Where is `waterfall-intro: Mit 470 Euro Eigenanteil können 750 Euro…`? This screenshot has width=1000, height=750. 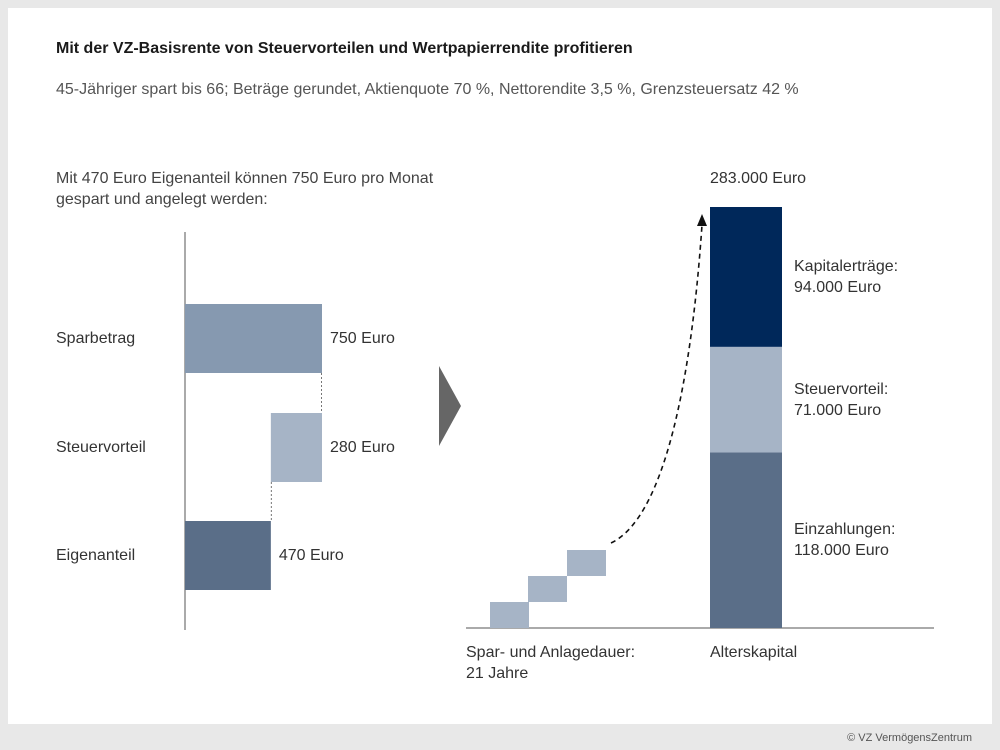
waterfall-intro: Mit 470 Euro Eigenanteil können 750 Euro… is located at coordinates (244, 189).